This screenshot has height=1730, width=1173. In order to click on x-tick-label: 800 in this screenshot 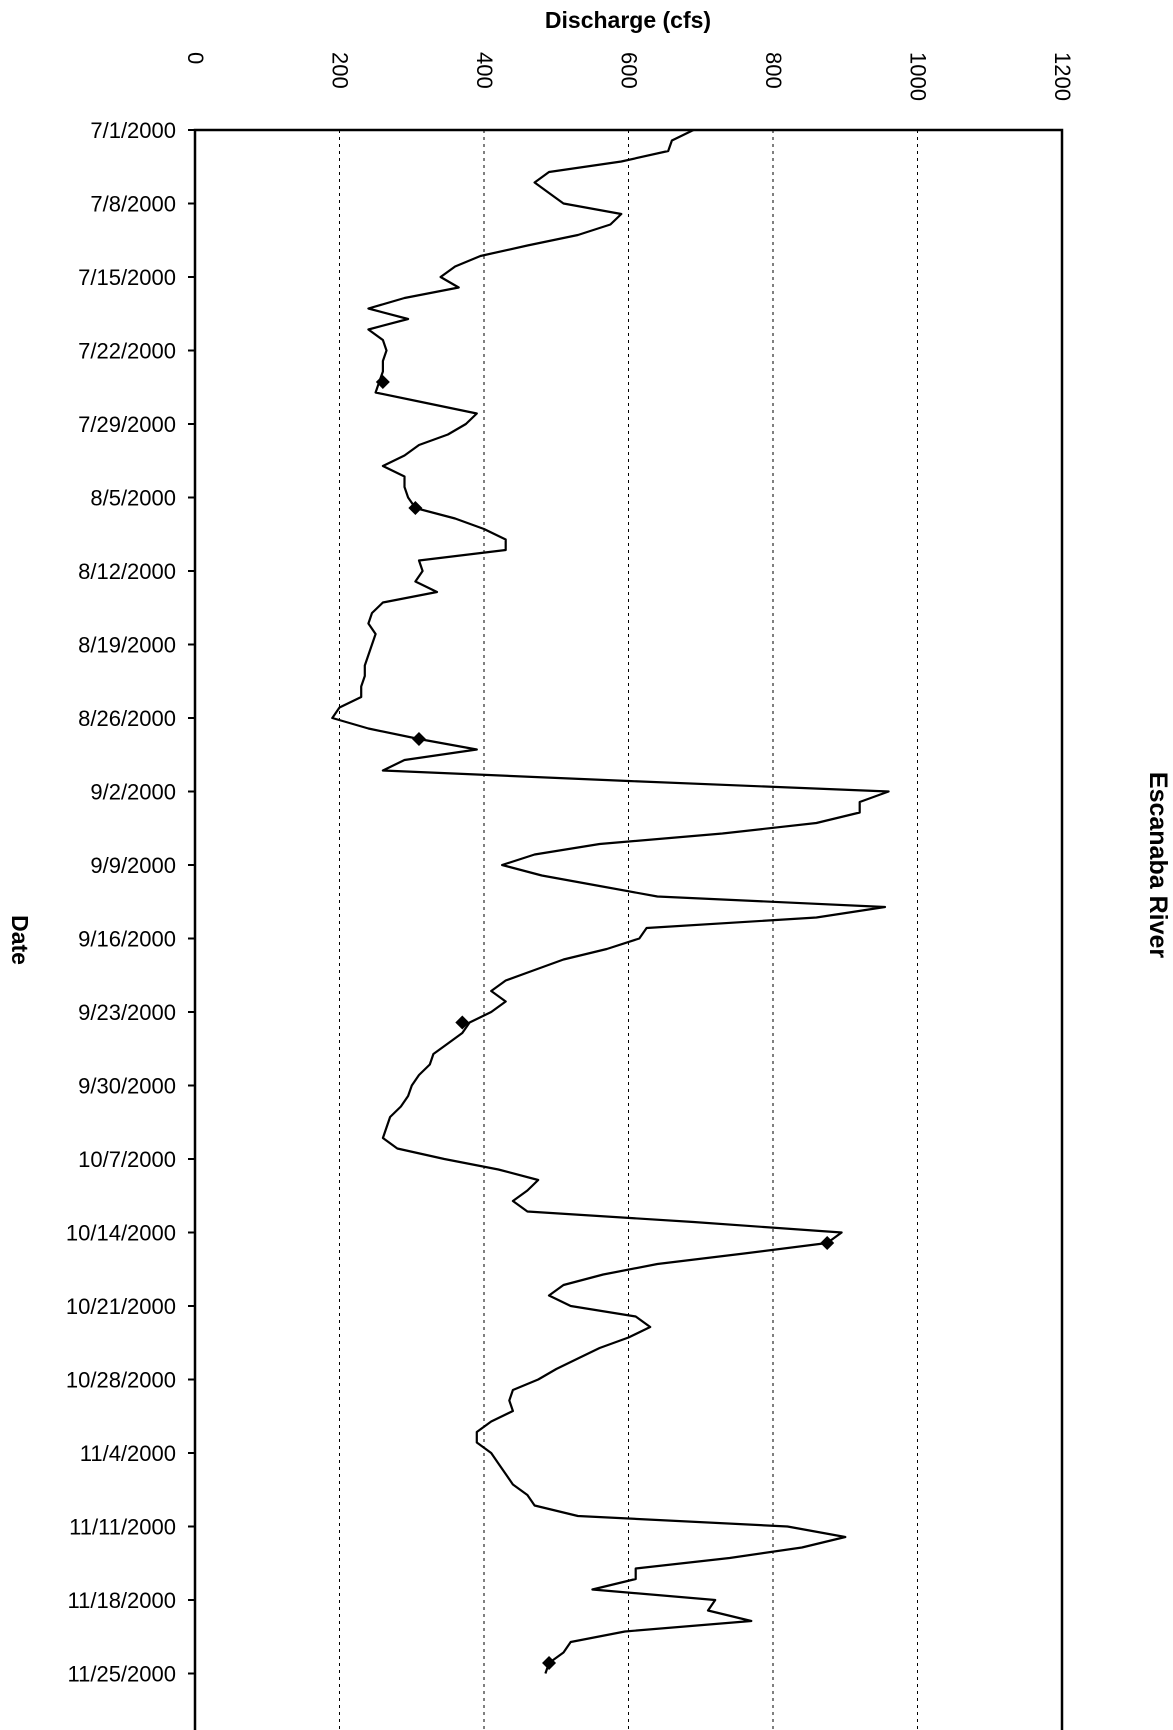, I will do `click(773, 70)`.